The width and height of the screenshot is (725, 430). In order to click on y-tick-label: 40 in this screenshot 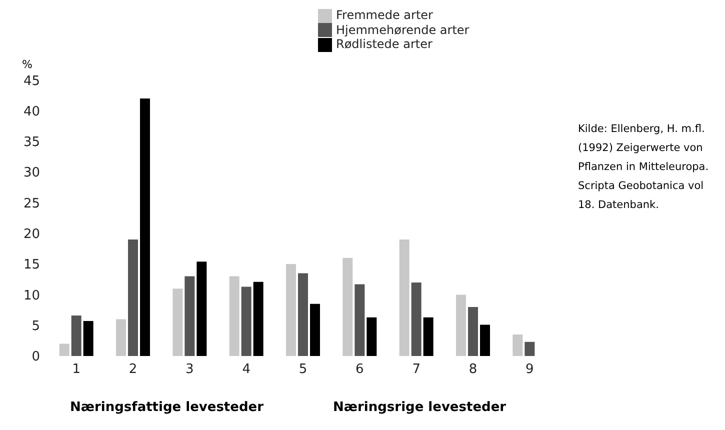, I will do `click(31, 112)`.